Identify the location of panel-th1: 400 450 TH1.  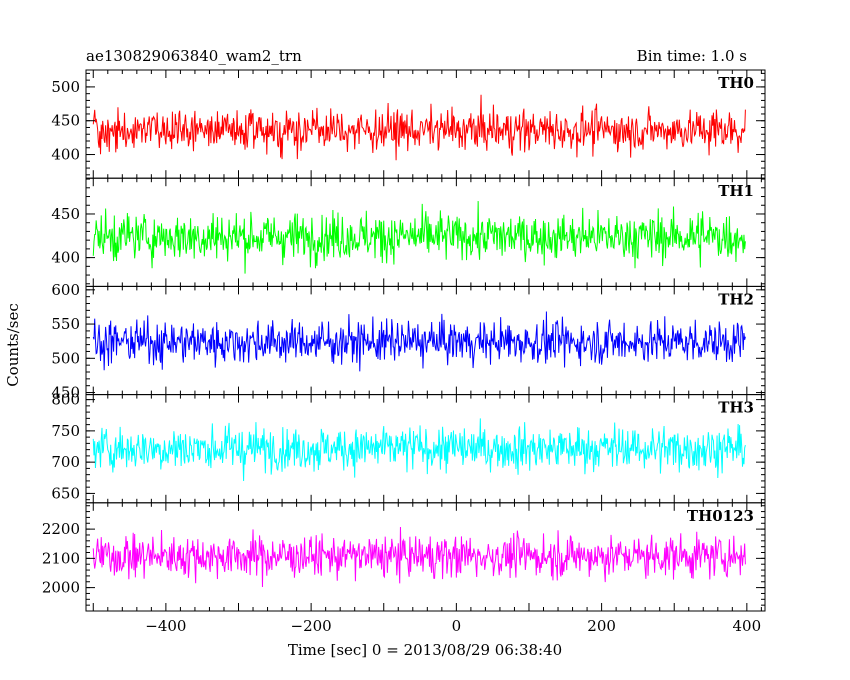
(408, 232).